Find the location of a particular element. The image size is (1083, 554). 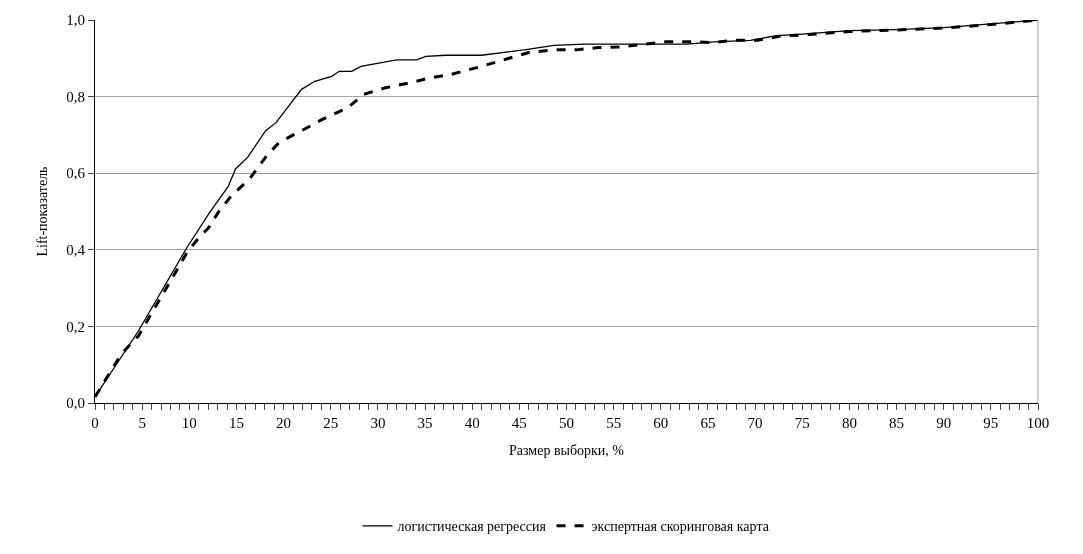

y-tick-label: 0,6 is located at coordinates (76, 173).